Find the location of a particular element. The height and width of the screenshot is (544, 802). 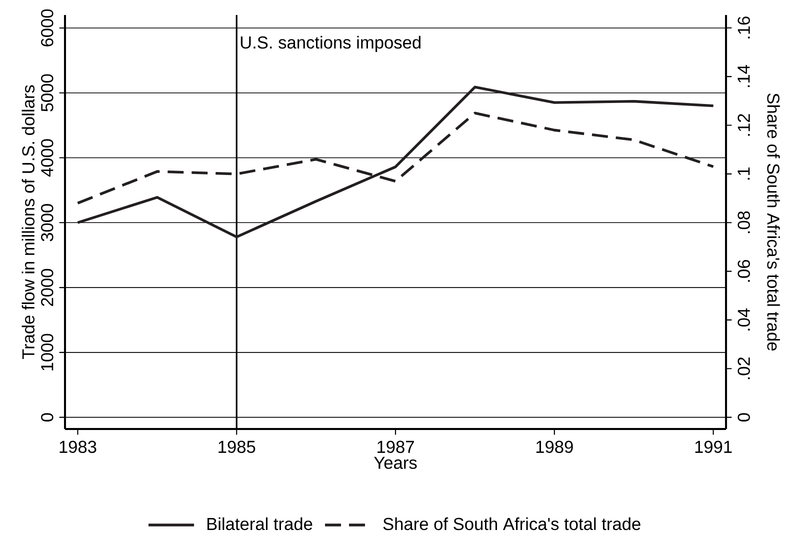

legend-label: Bilateral trade is located at coordinates (259, 523).